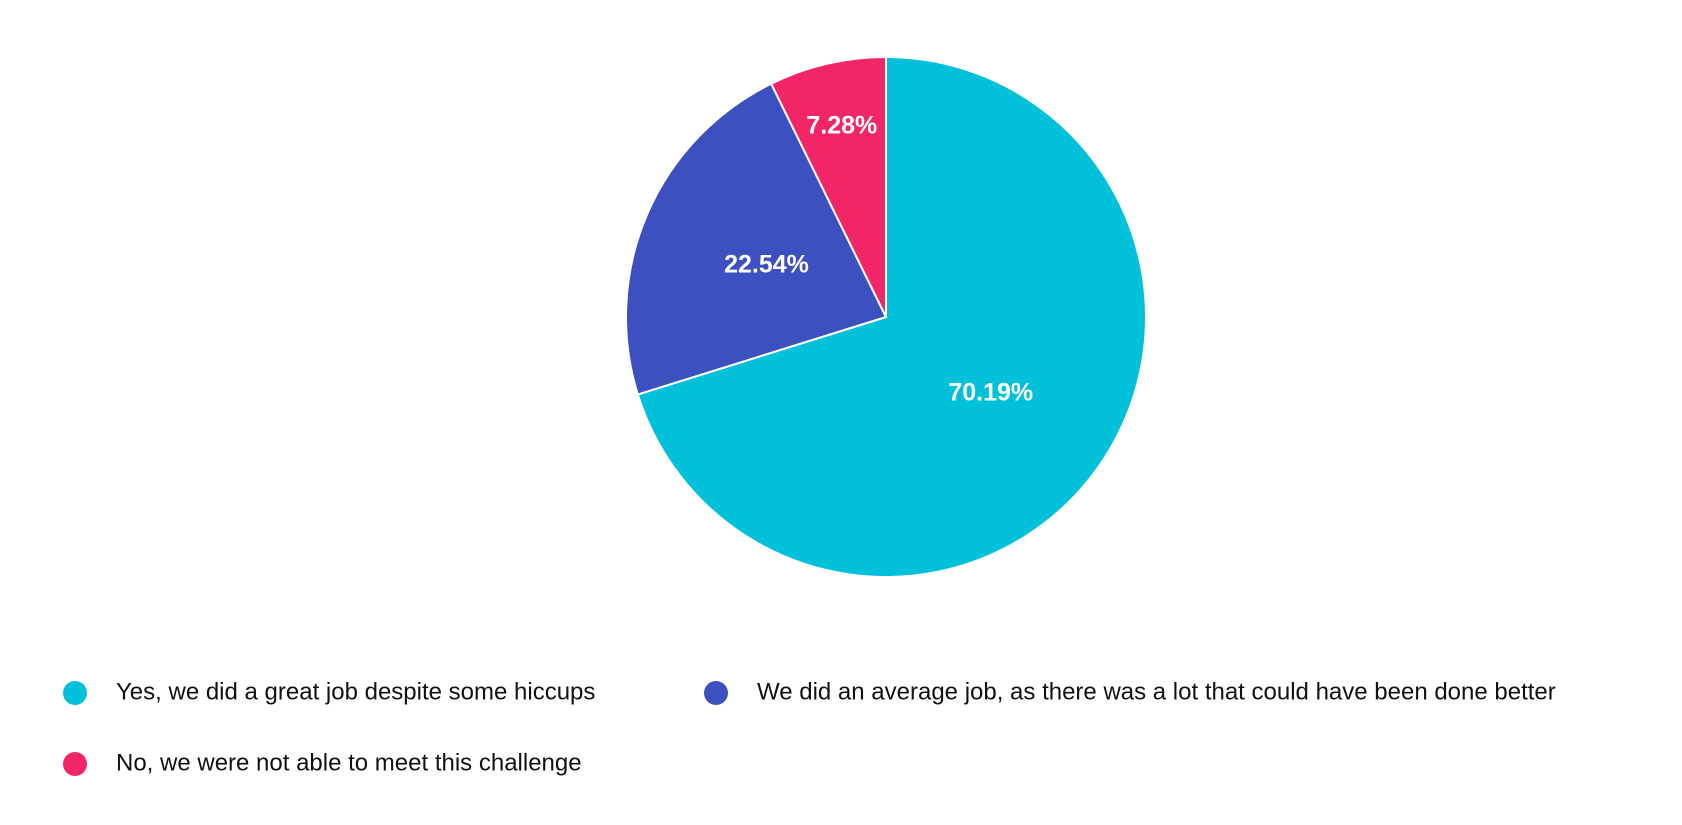 This screenshot has width=1682, height=825. I want to click on slice-label: 70.19%, so click(990, 393).